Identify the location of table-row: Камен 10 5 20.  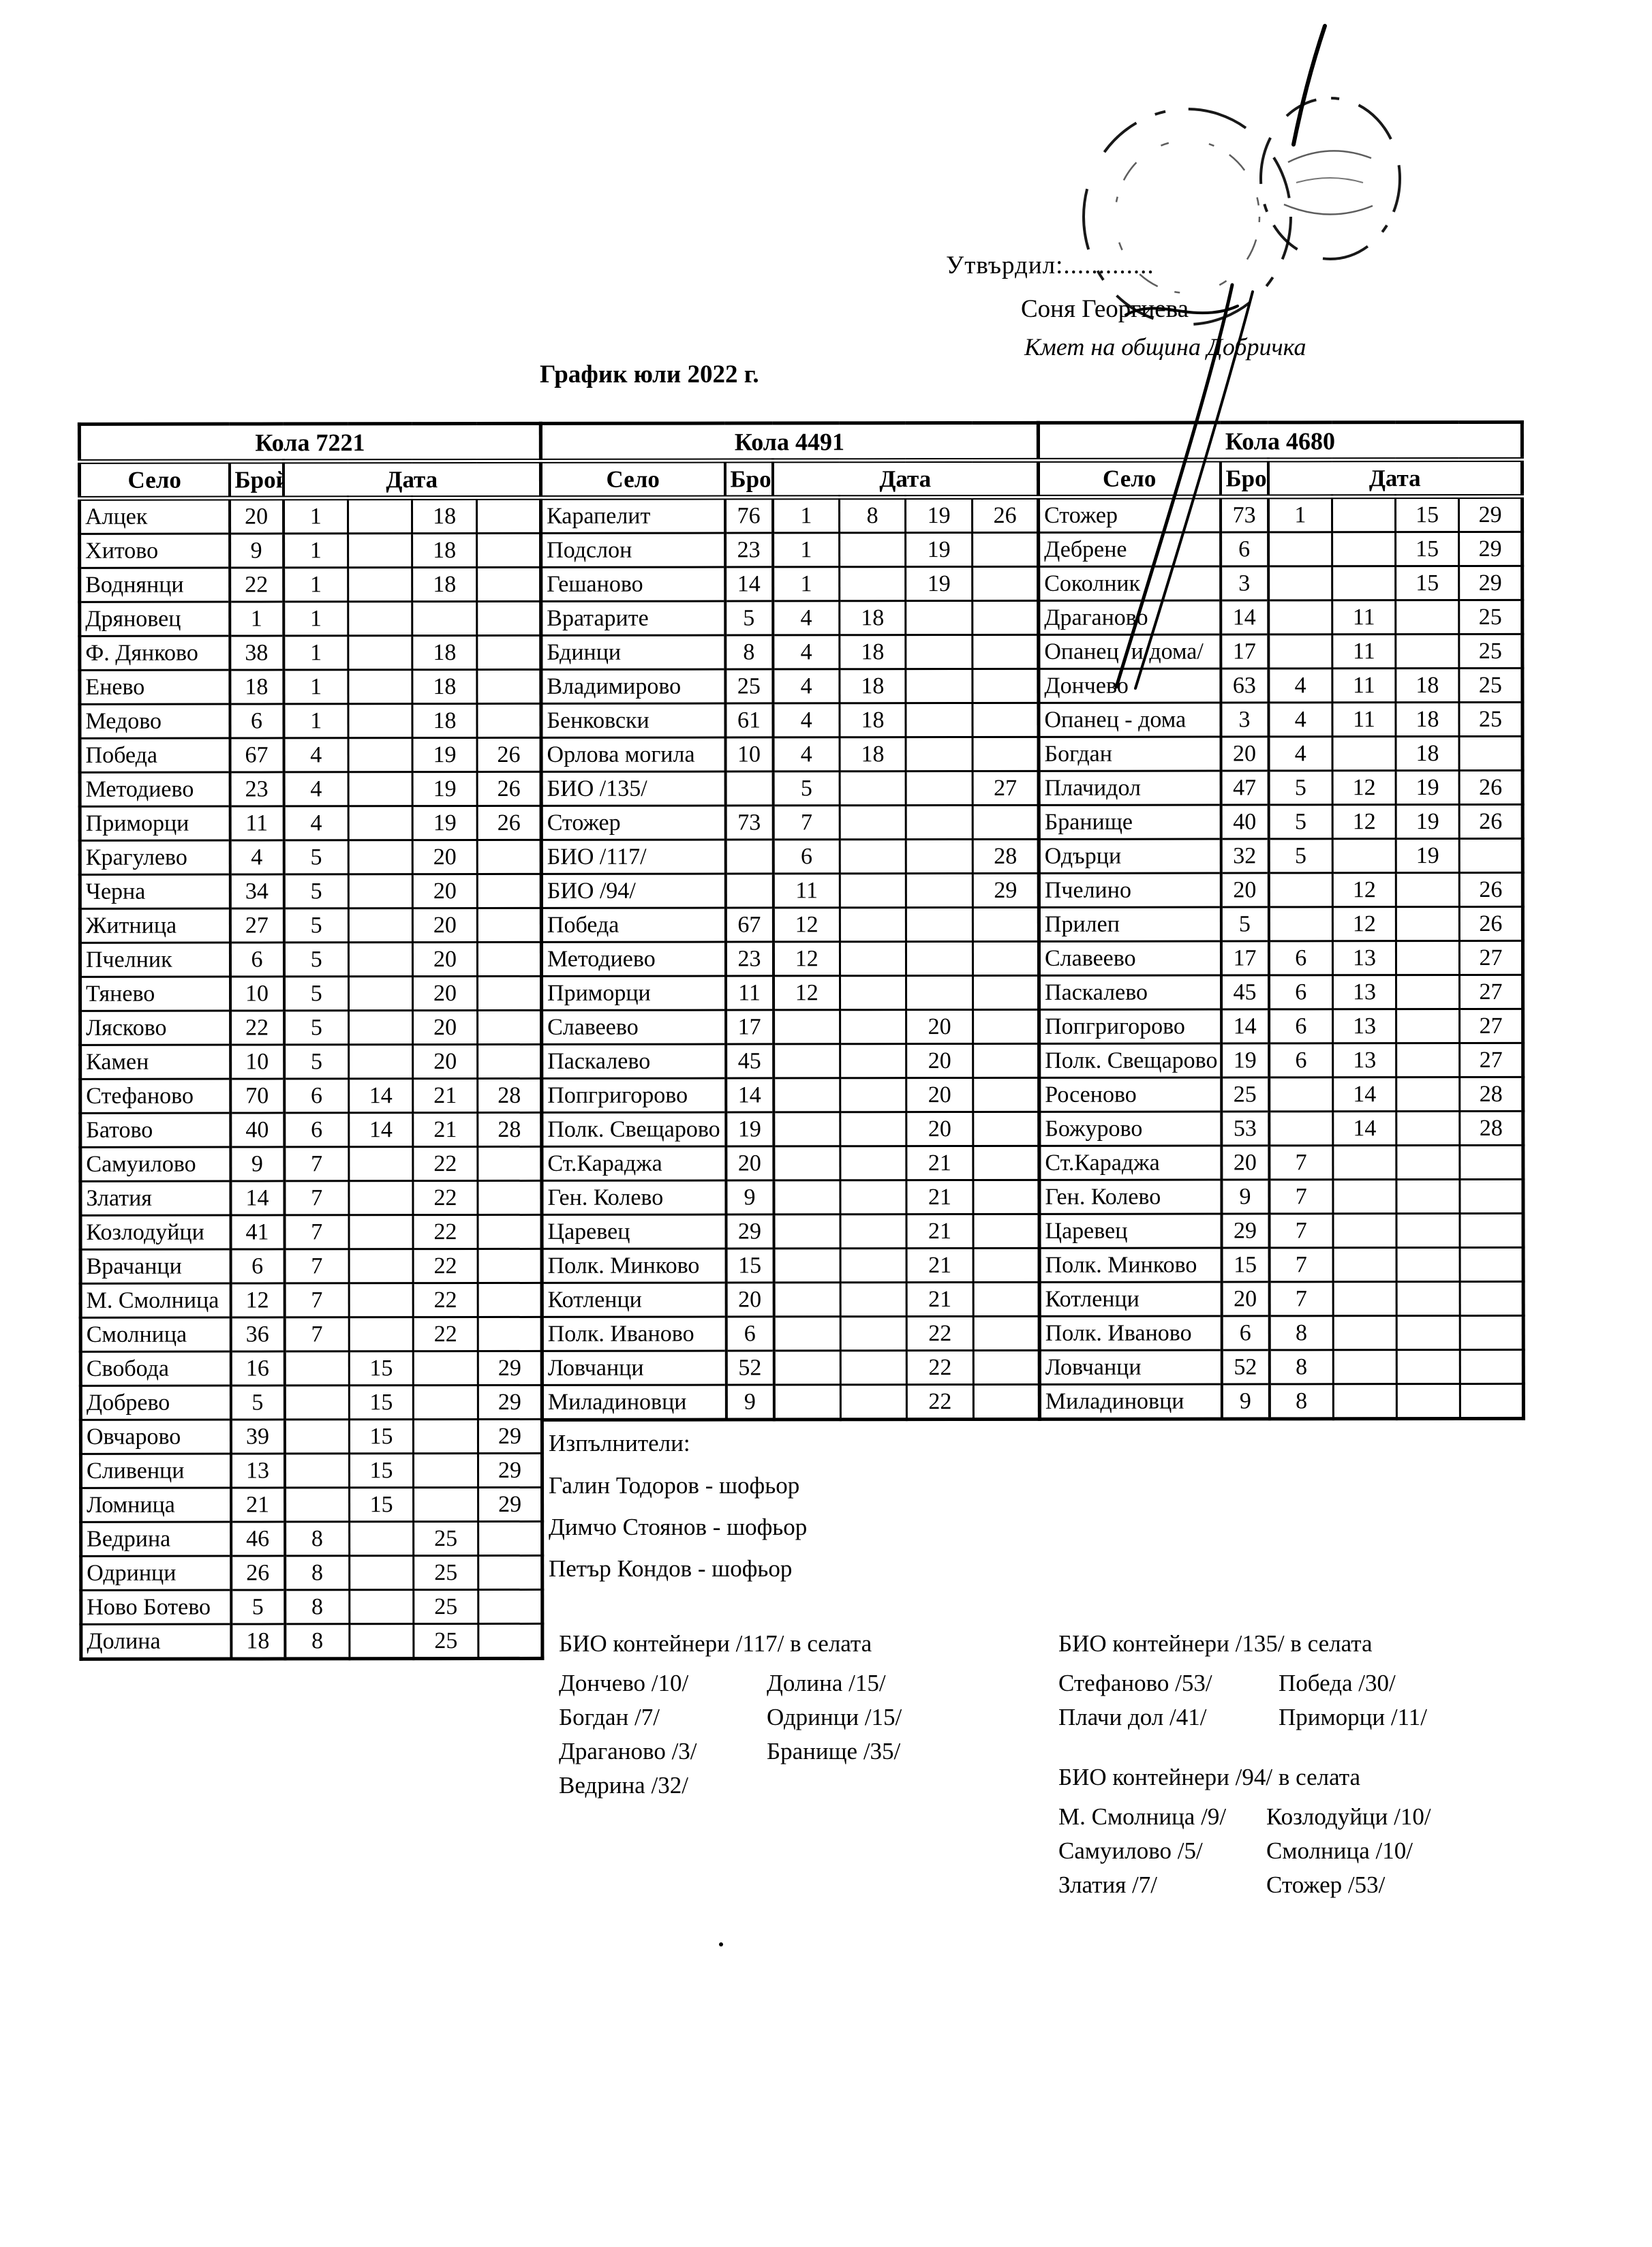
(311, 1062).